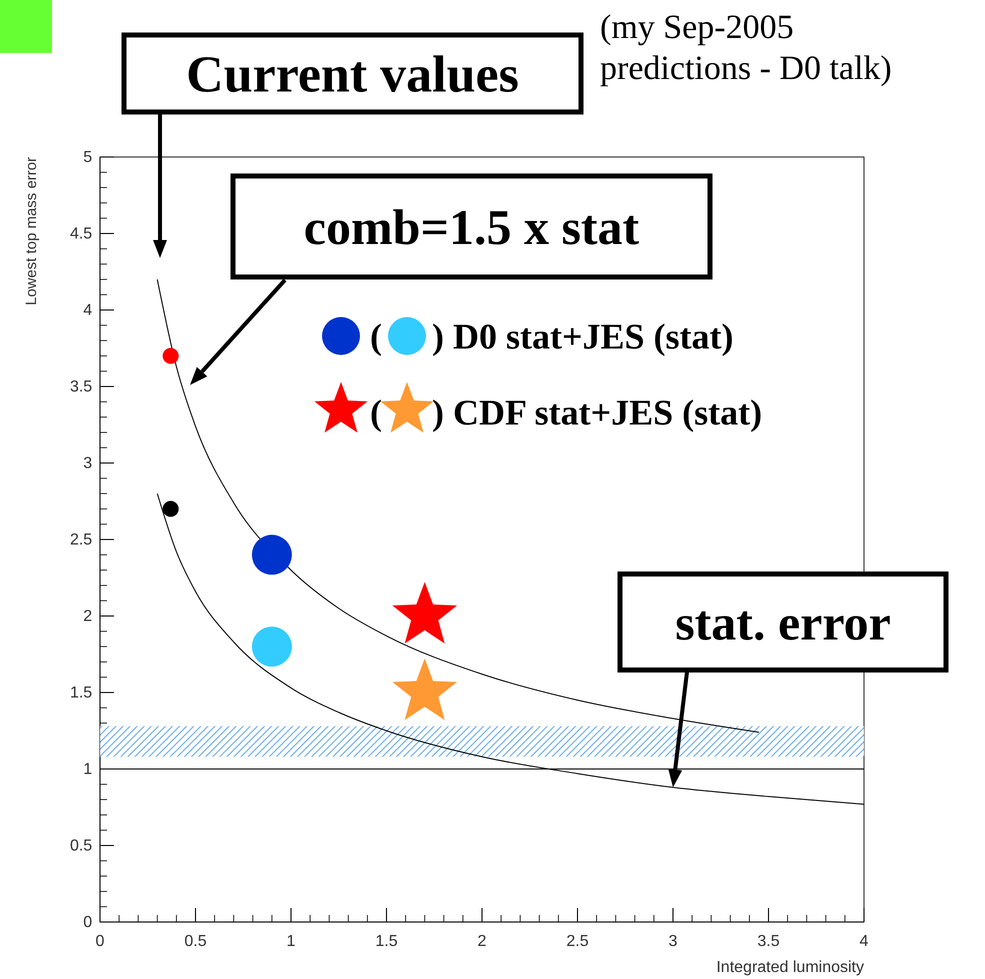  I want to click on x-axis-title: Integrated luminosity, so click(790, 967).